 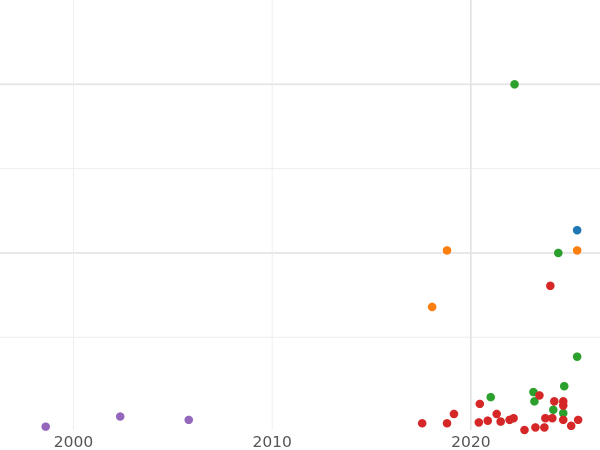 I want to click on x-tick-label-2010: 2010, so click(x=271, y=441).